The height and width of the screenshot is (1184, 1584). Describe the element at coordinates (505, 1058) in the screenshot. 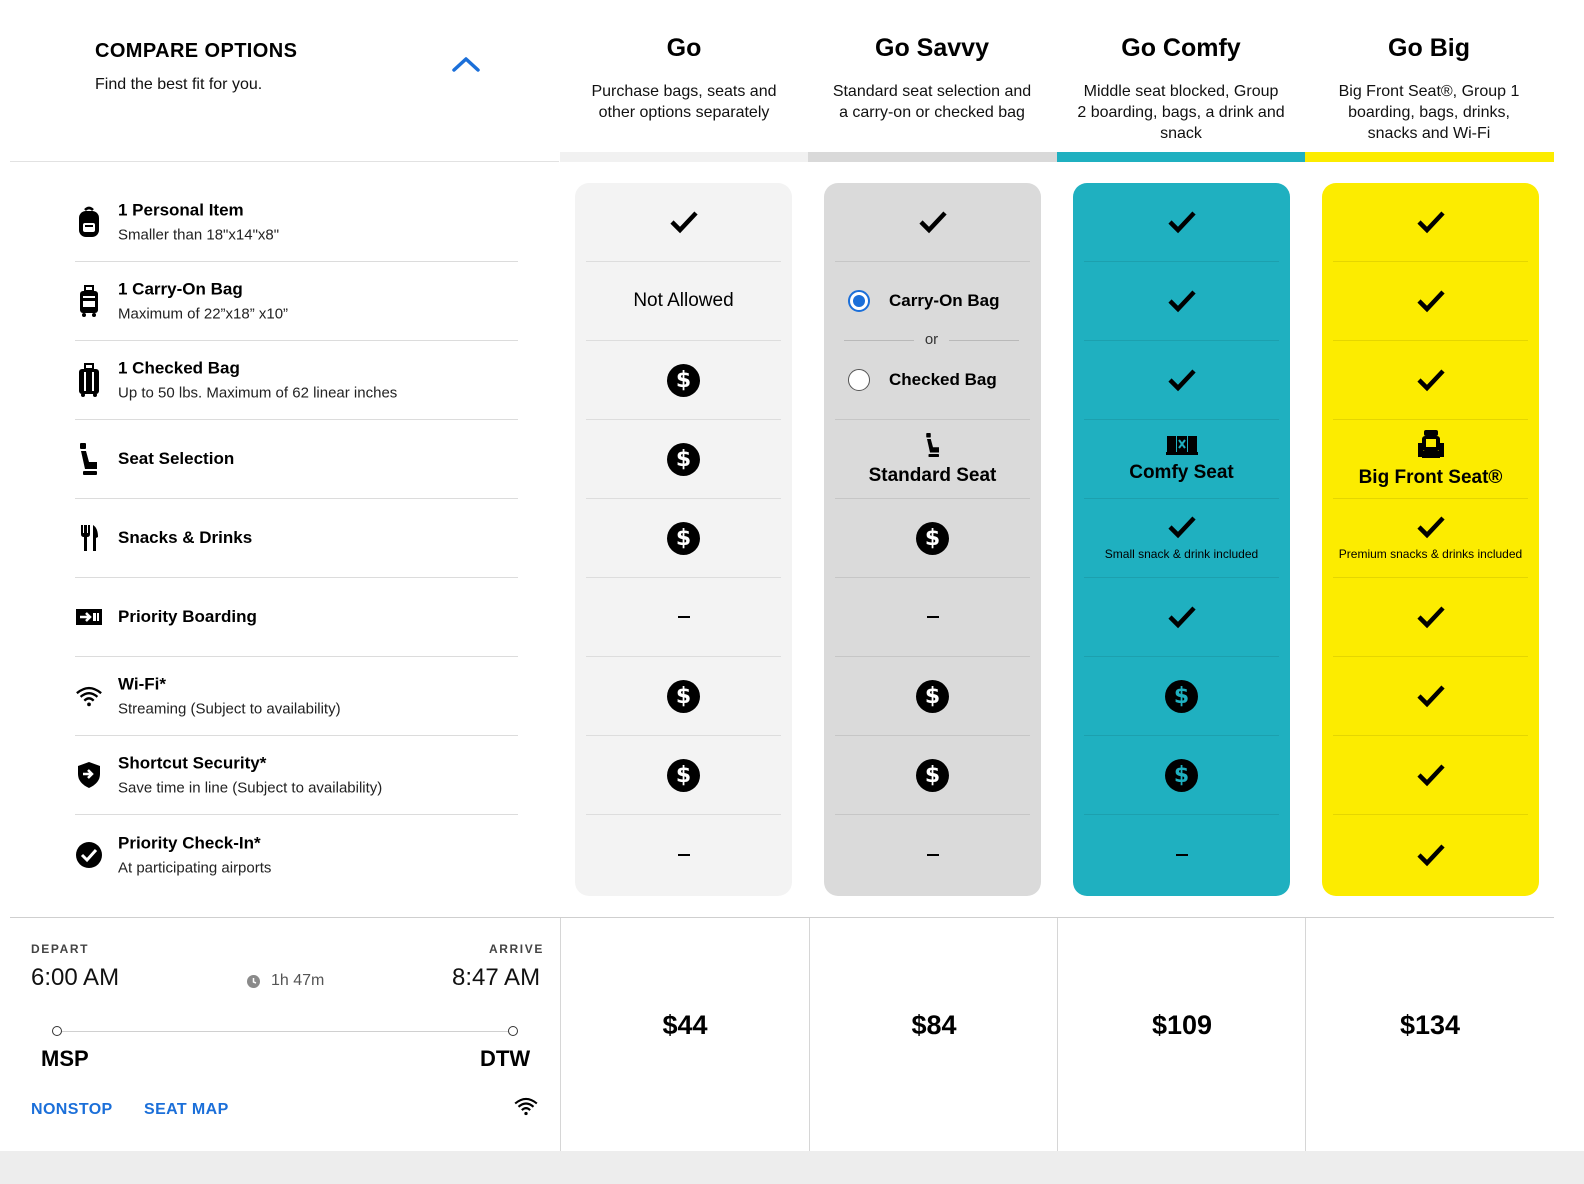

I see `destination-code: DTW` at that location.